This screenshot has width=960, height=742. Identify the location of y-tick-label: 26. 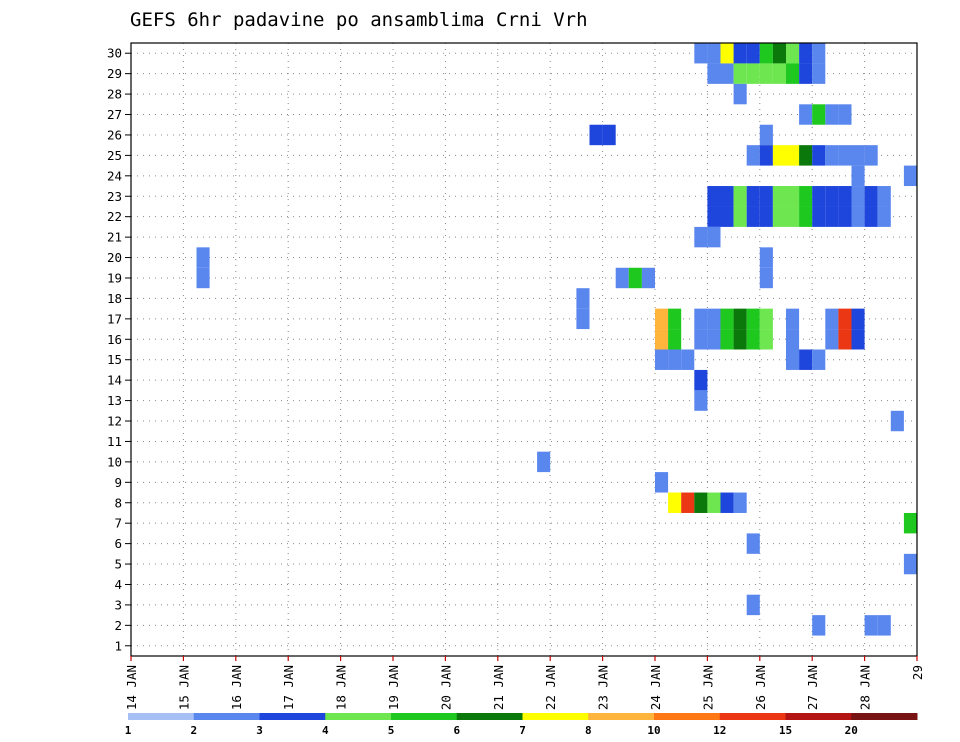
(114, 134).